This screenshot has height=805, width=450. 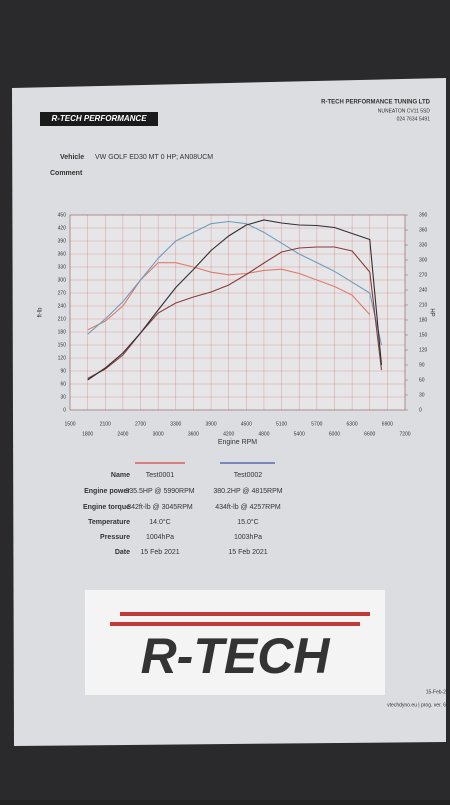 I want to click on y2-tick-label: 270, so click(x=423, y=275).